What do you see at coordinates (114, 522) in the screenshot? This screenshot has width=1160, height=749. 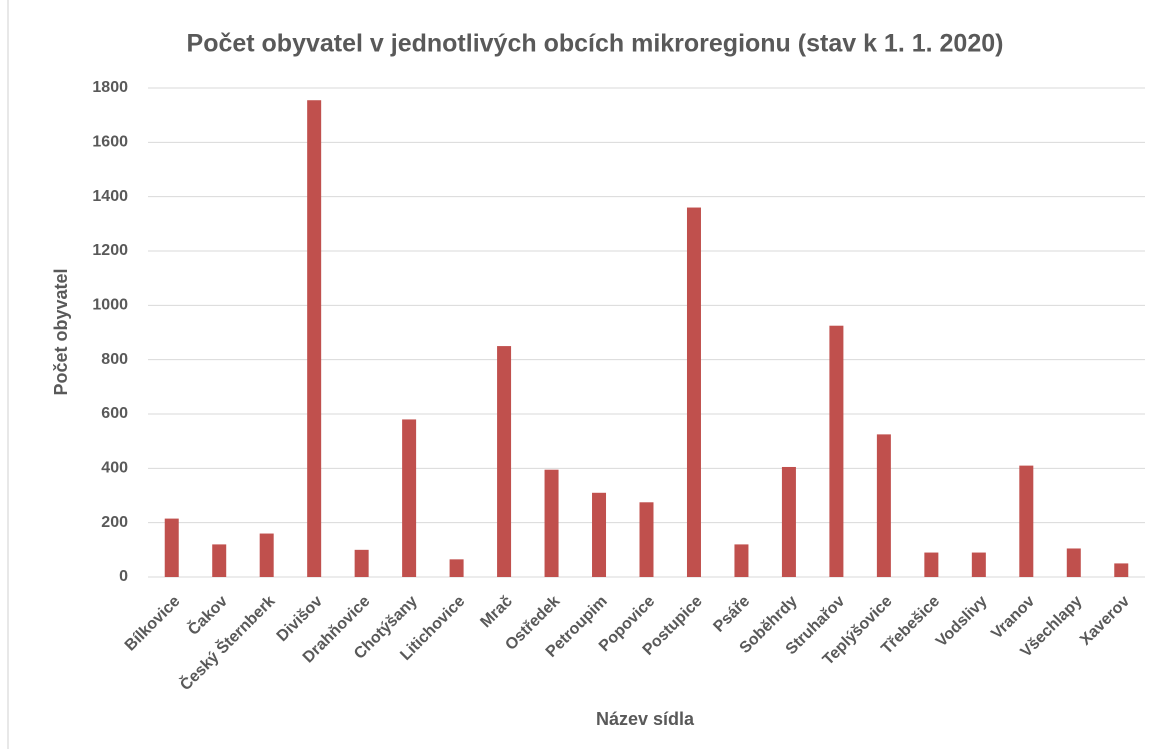 I see `y-tick-label: 200` at bounding box center [114, 522].